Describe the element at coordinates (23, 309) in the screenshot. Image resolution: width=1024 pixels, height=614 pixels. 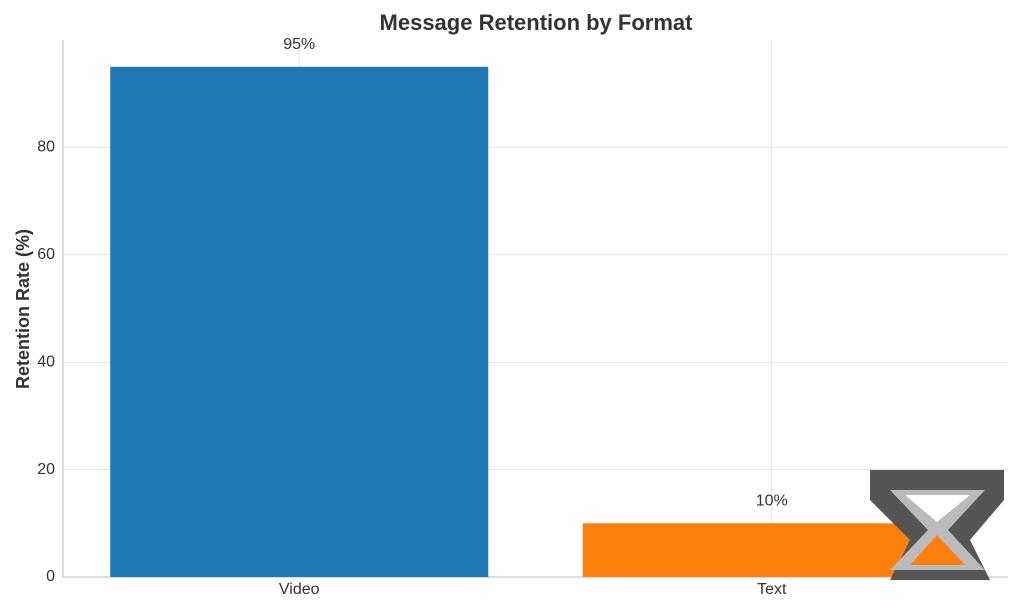
I see `y-axis-label: Retention Rate (%)` at that location.